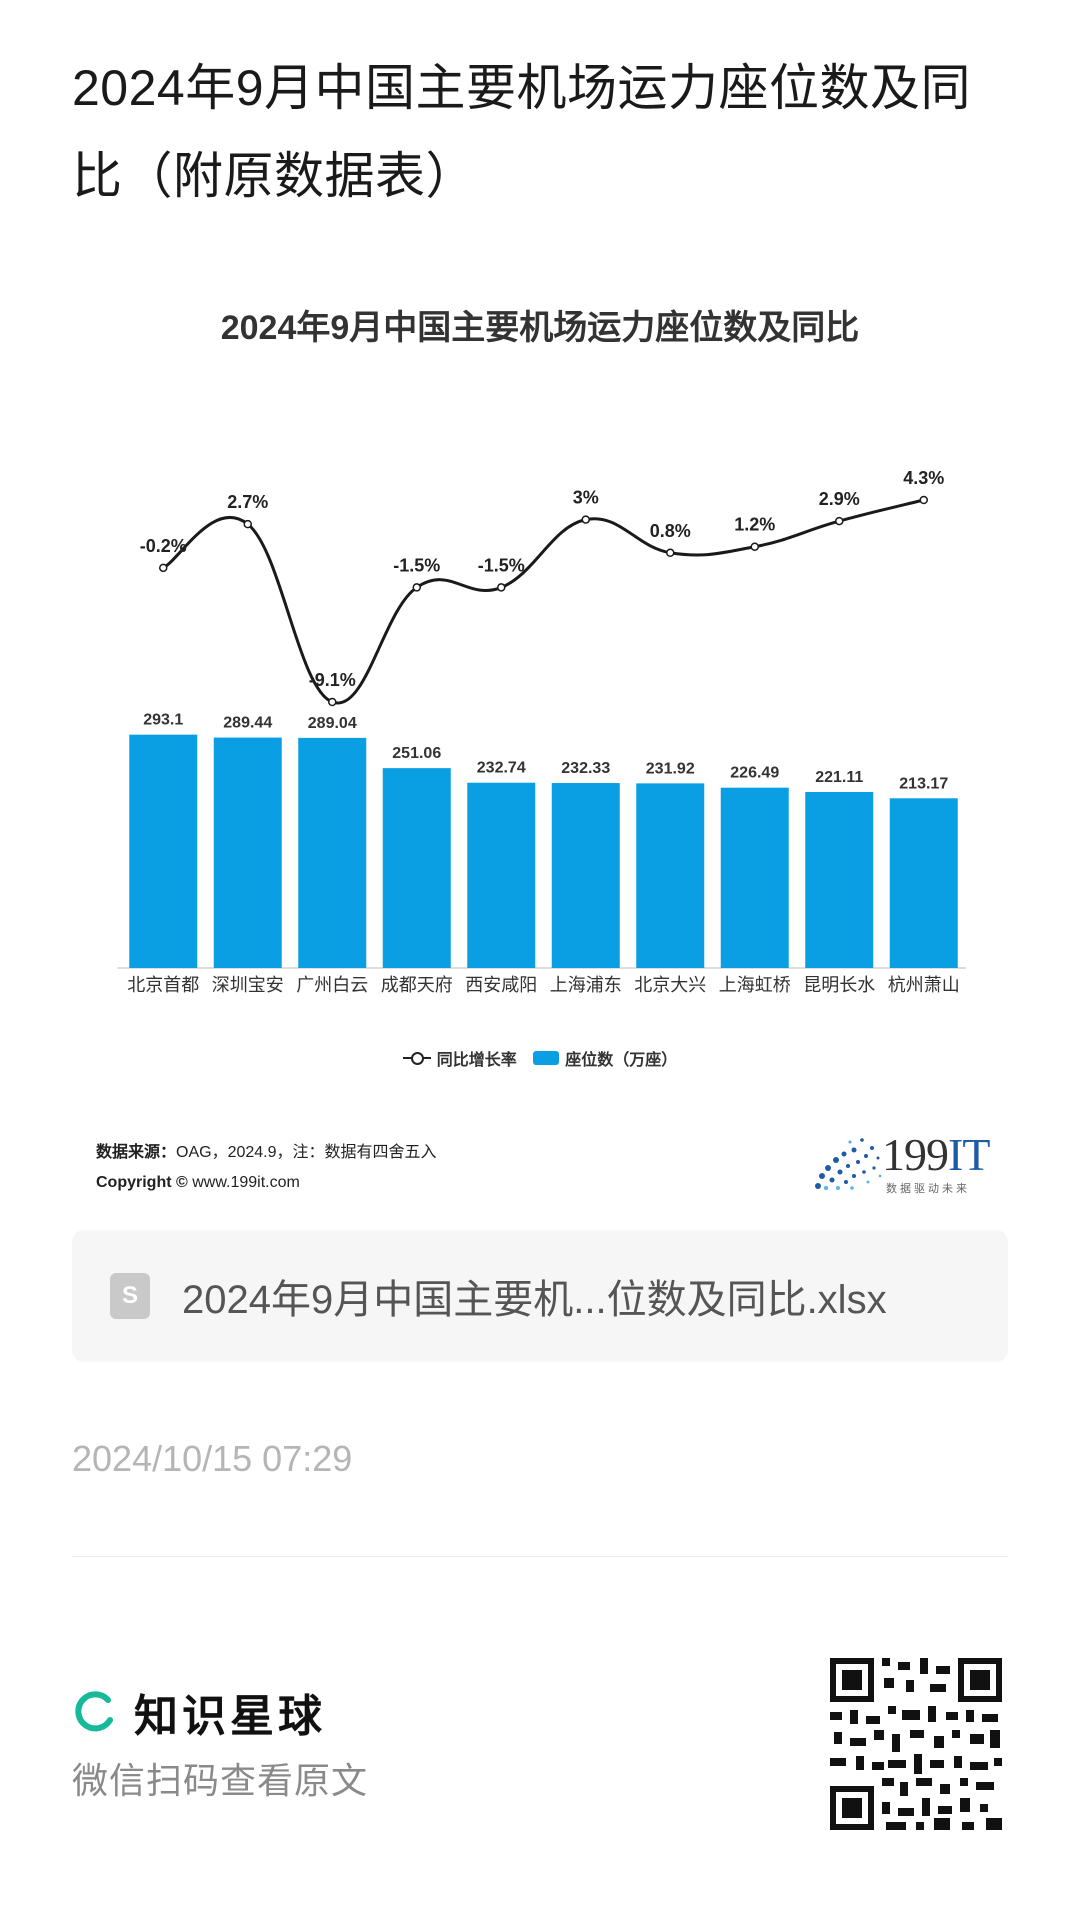 The image size is (1080, 1923). Describe the element at coordinates (546, 1058) in the screenshot. I see `legend-bar-swatch` at that location.